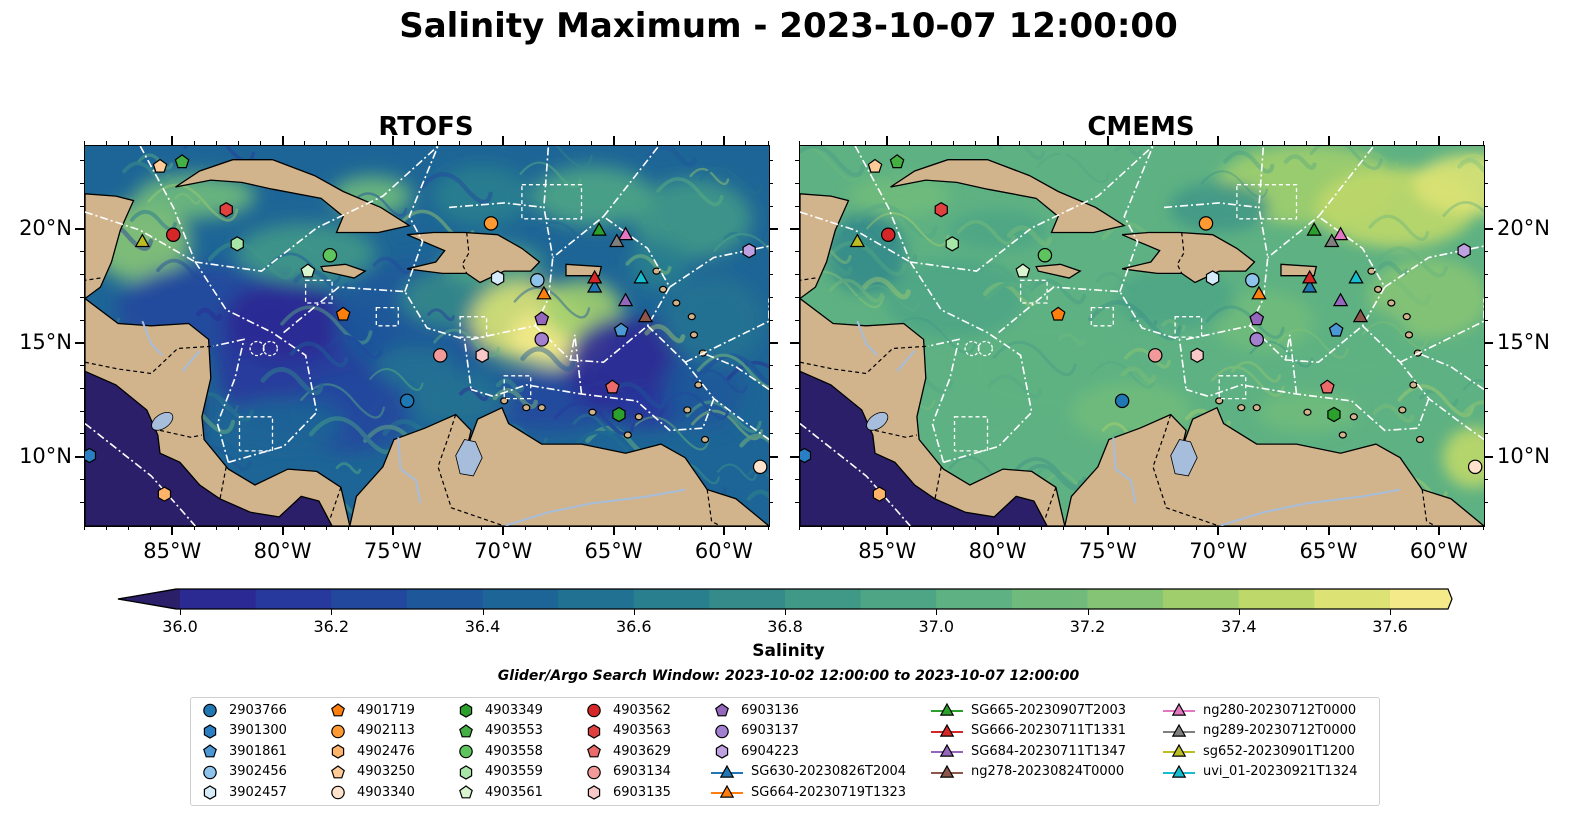  I want to click on colorbar-extend-high, so click(1450, 599).